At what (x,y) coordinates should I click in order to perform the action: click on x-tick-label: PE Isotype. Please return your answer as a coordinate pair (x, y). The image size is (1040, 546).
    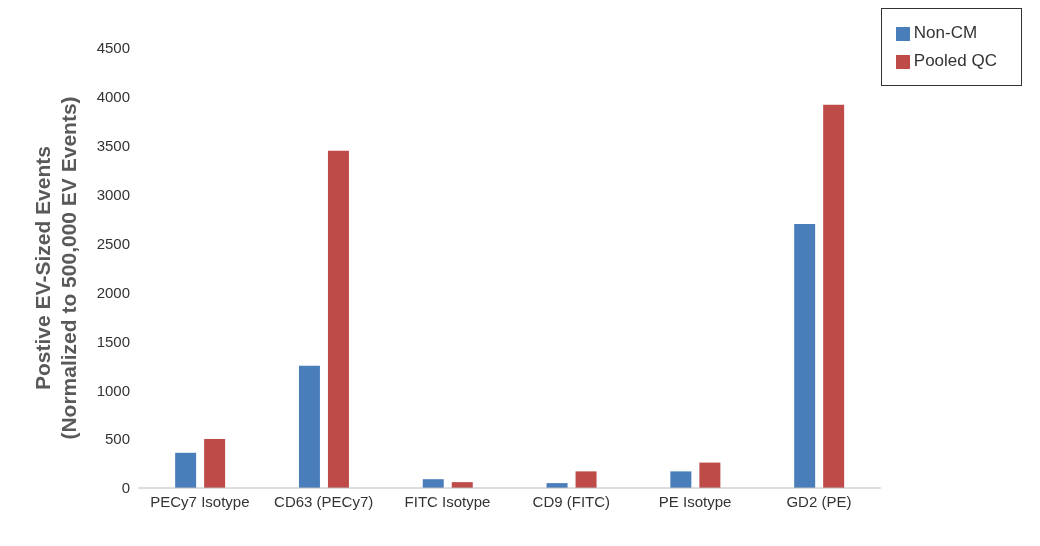
    Looking at the image, I should click on (695, 501).